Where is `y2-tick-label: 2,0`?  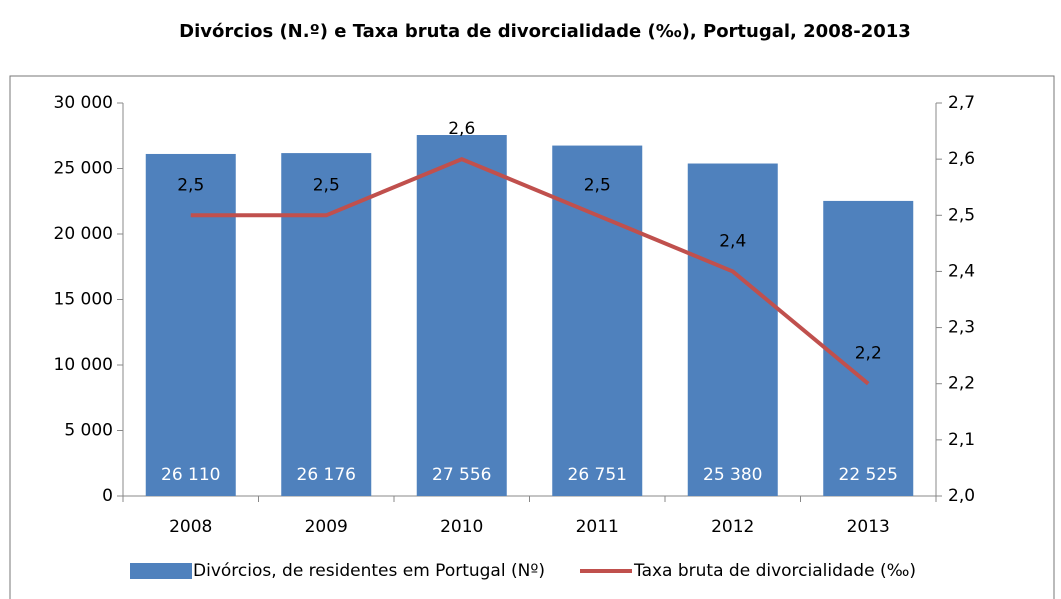 y2-tick-label: 2,0 is located at coordinates (961, 496).